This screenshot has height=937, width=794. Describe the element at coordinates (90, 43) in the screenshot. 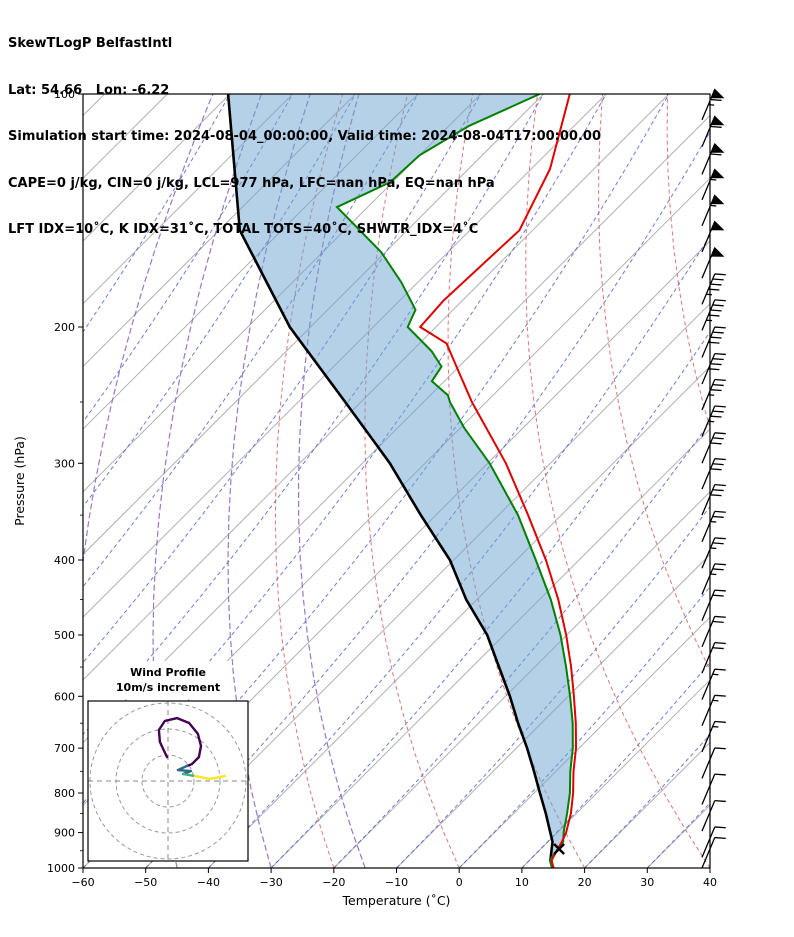

I see `chart-title: SkewTLogP BelfastIntl` at that location.